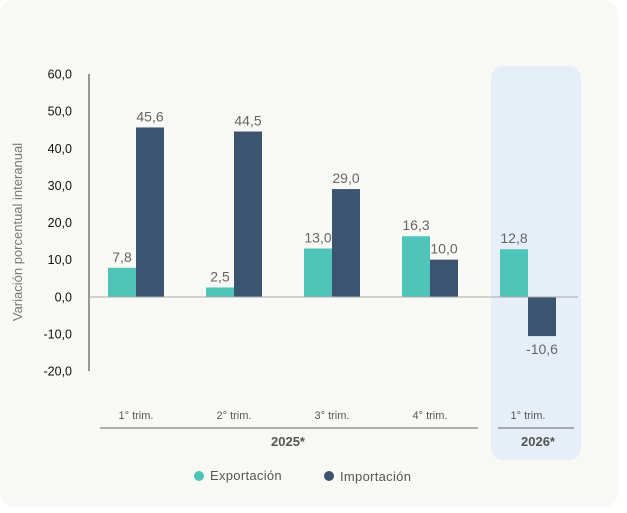 This screenshot has height=513, width=627. Describe the element at coordinates (415, 225) in the screenshot. I see `data-label: 16,3` at that location.